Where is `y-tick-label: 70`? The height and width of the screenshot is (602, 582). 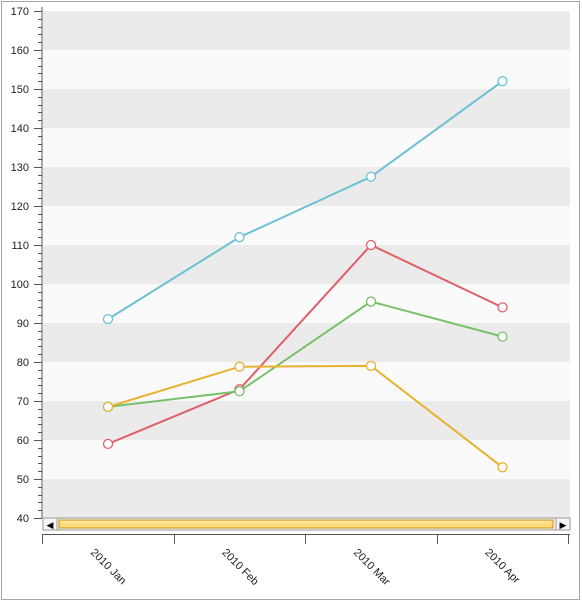 y-tick-label: 70 is located at coordinates (23, 402).